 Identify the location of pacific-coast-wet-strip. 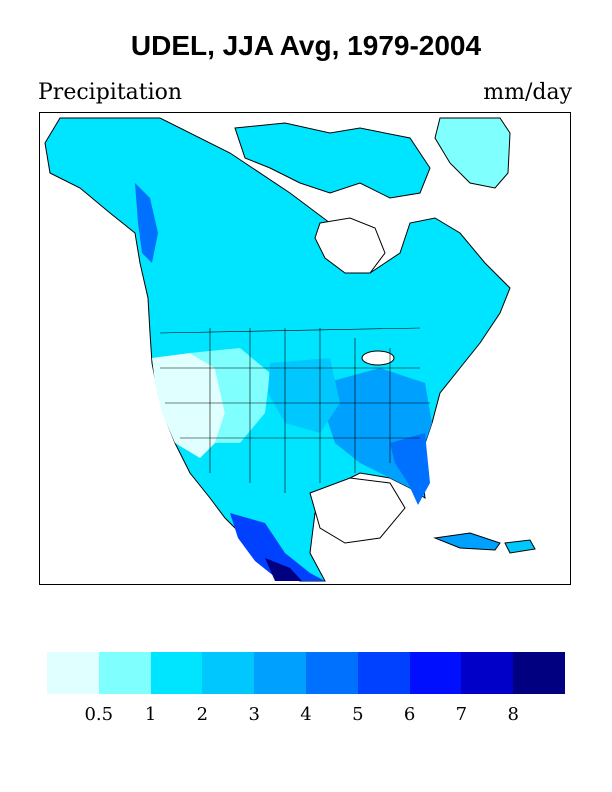
(146, 223).